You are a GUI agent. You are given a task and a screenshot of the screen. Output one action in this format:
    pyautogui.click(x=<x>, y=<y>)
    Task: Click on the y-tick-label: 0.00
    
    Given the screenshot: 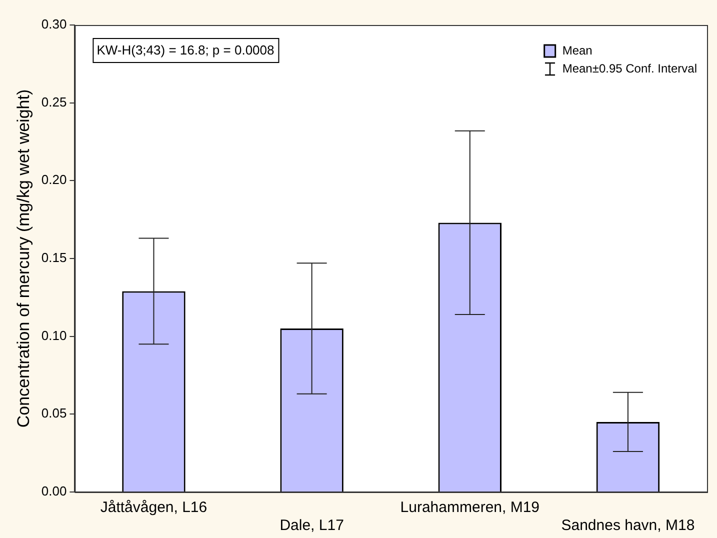 What is the action you would take?
    pyautogui.click(x=54, y=491)
    